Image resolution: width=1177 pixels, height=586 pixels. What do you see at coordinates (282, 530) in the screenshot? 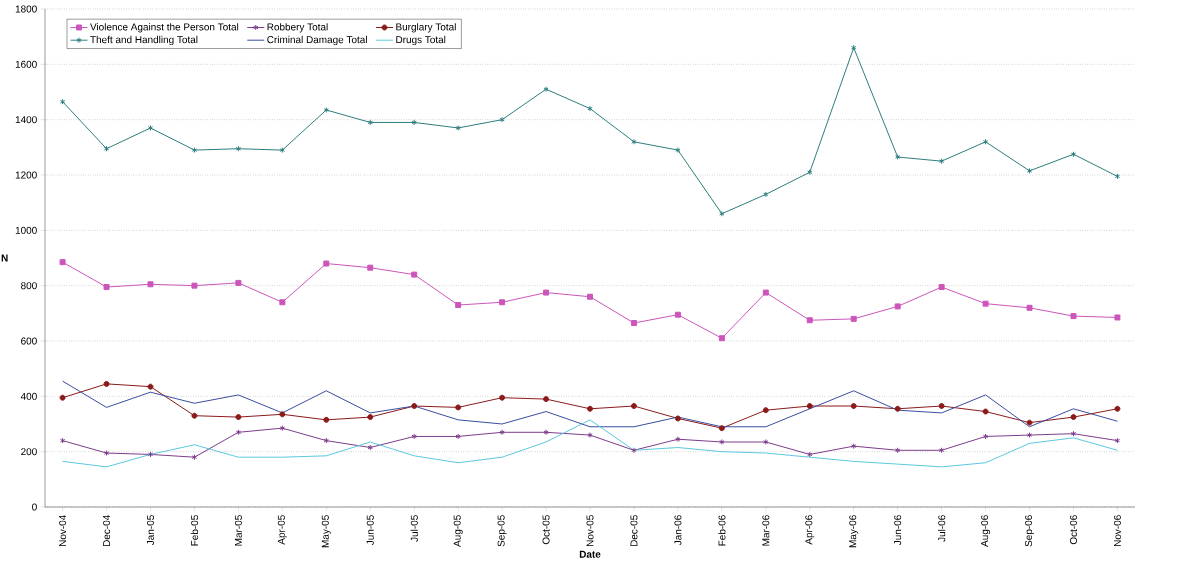
I see `x-tick-label: Apr-05` at bounding box center [282, 530].